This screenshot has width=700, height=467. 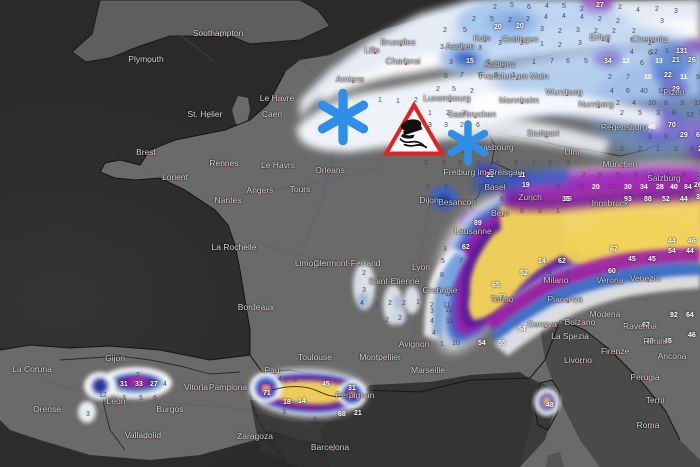 I want to click on city-label: Innsbruck, so click(x=610, y=203).